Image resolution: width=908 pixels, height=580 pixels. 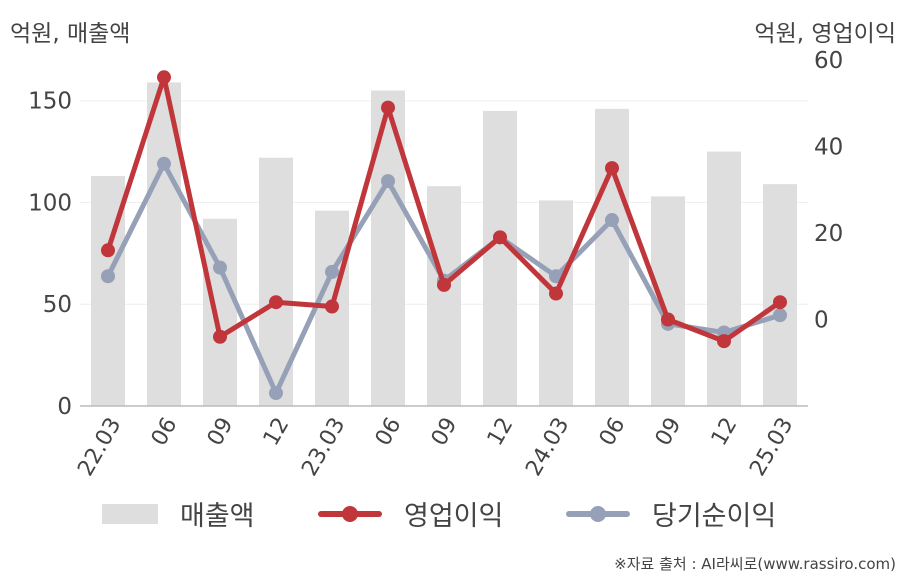 What do you see at coordinates (323, 447) in the screenshot?
I see `x-axis-tick-label: 23.03` at bounding box center [323, 447].